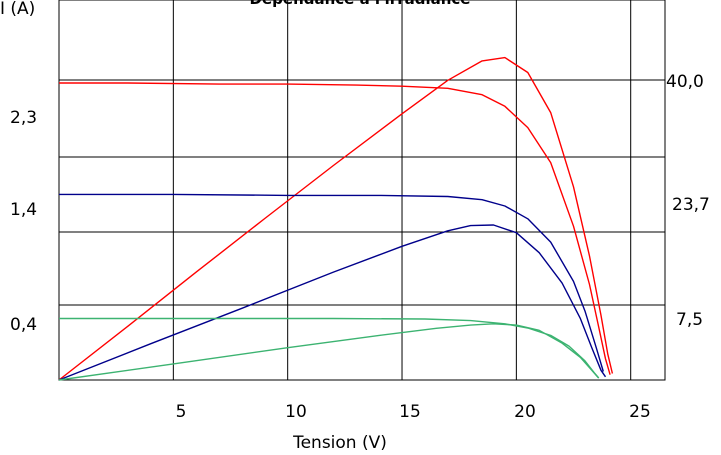 The width and height of the screenshot is (721, 455). I want to click on y-axis-label: I (A), so click(17, 9).